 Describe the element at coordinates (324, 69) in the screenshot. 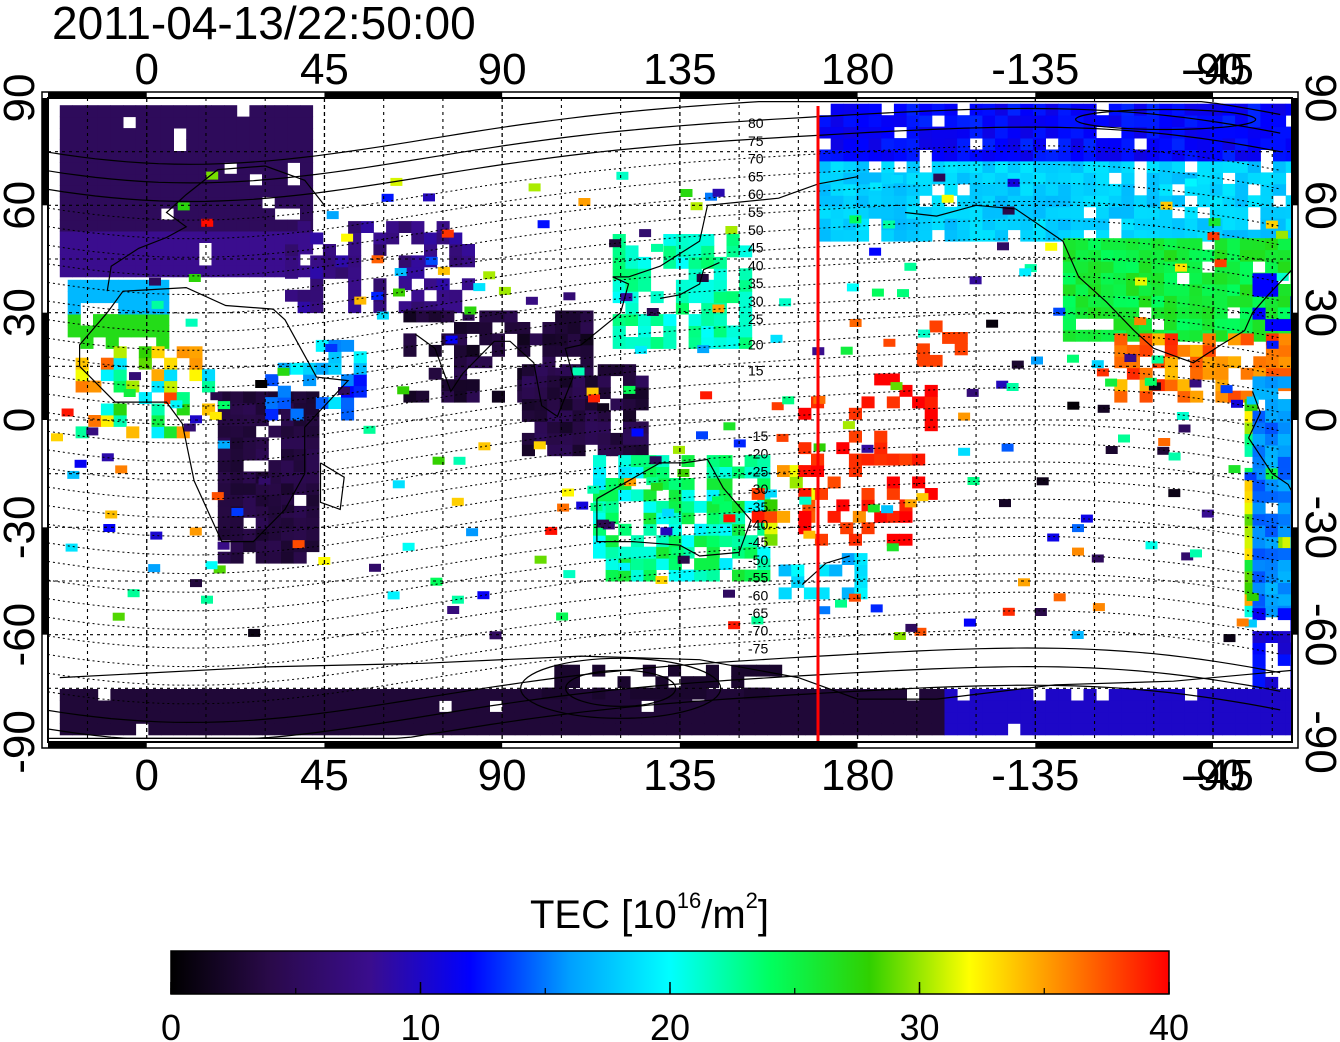

I see `lon-tick-top: 45` at that location.